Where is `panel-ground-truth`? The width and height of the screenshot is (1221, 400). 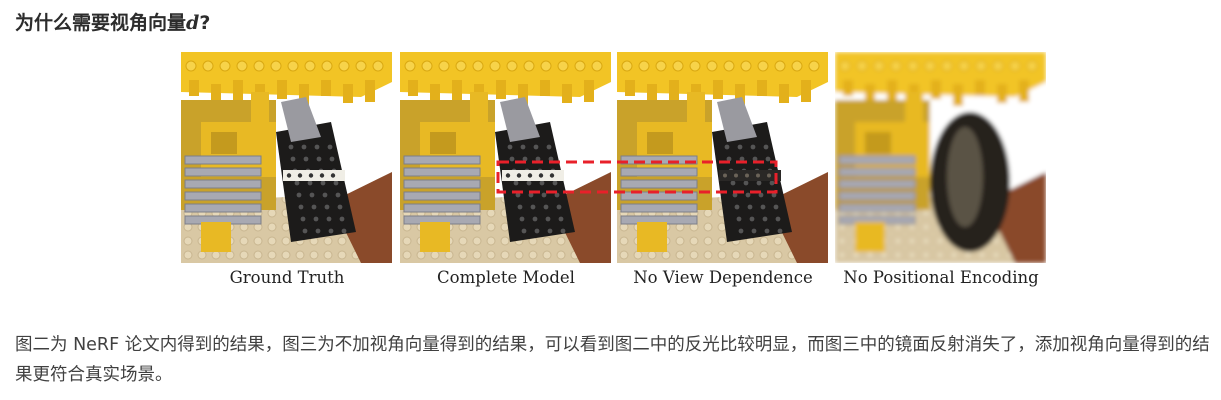 panel-ground-truth is located at coordinates (286, 157).